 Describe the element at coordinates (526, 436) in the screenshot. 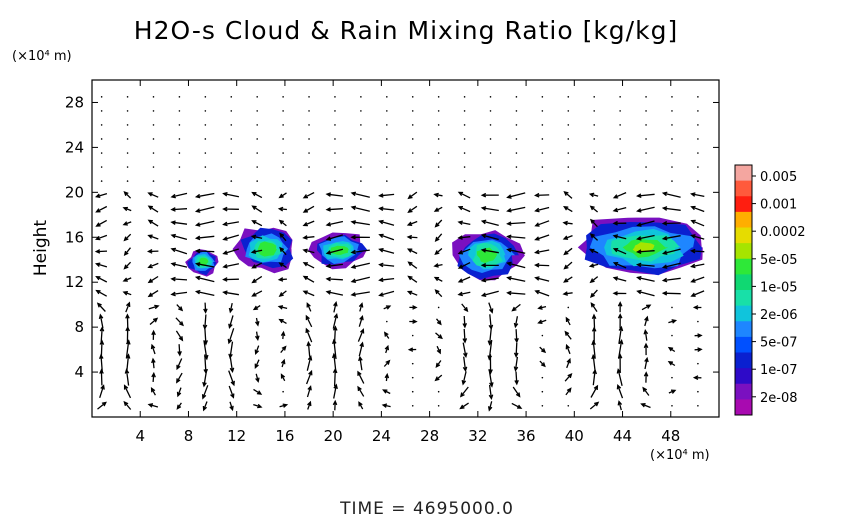

I see `x-tick-label: 36` at that location.